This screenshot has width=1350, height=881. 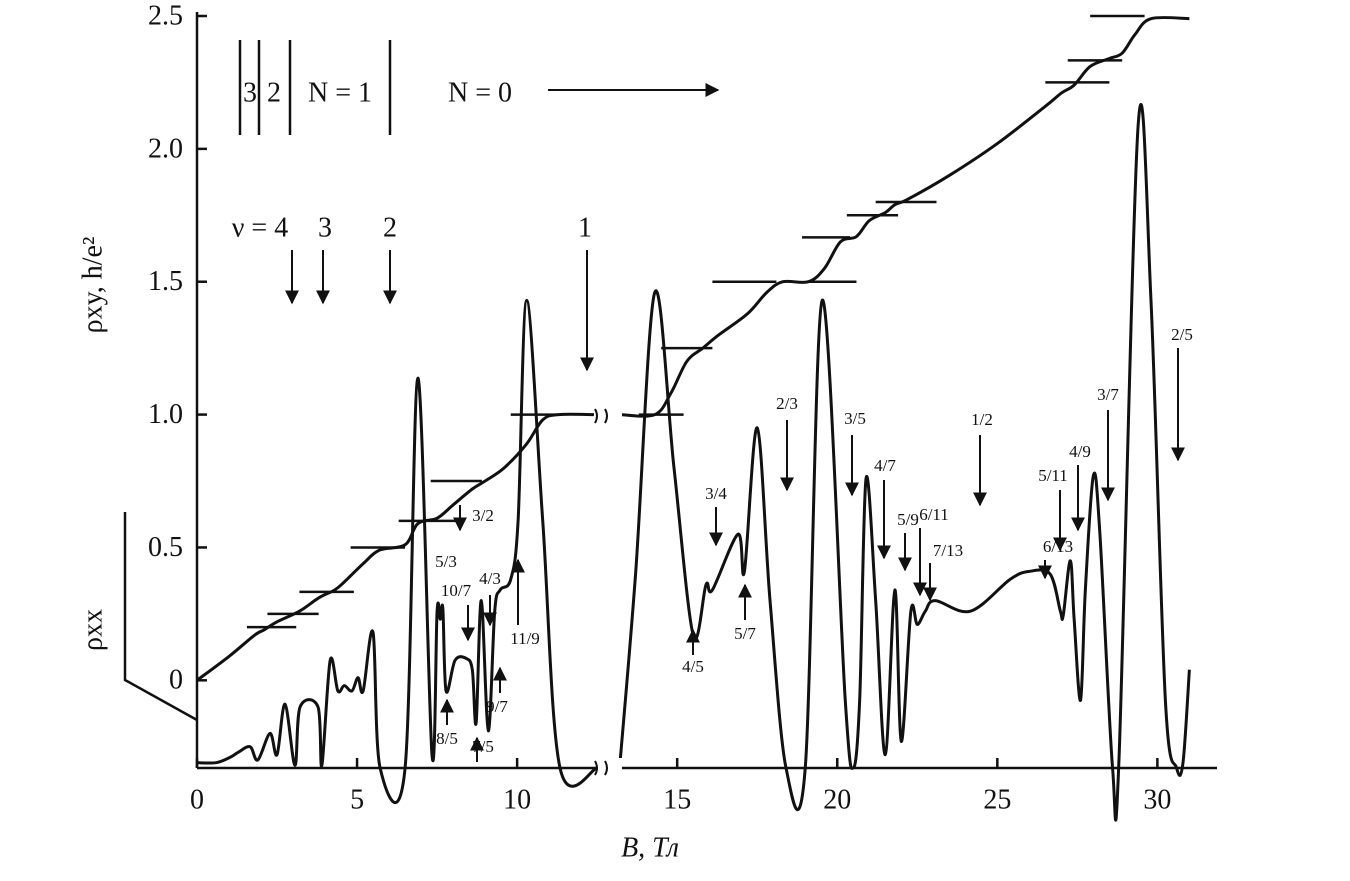 I want to click on annotation: 6/11, so click(x=934, y=514).